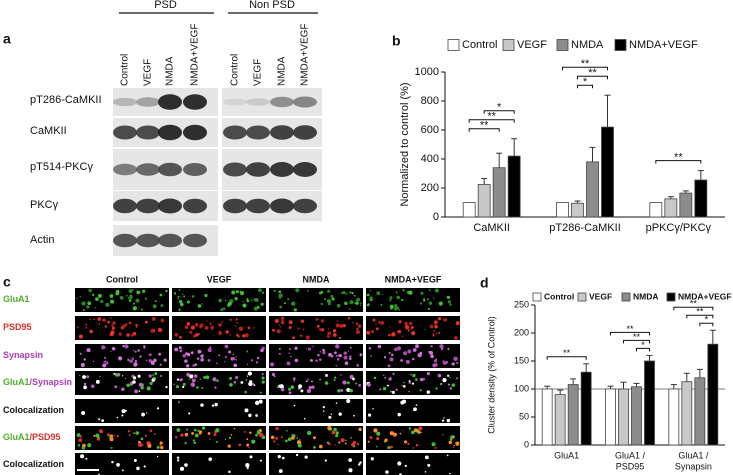 The width and height of the screenshot is (733, 475). Describe the element at coordinates (16, 299) in the screenshot. I see `label-part: GluA1` at that location.